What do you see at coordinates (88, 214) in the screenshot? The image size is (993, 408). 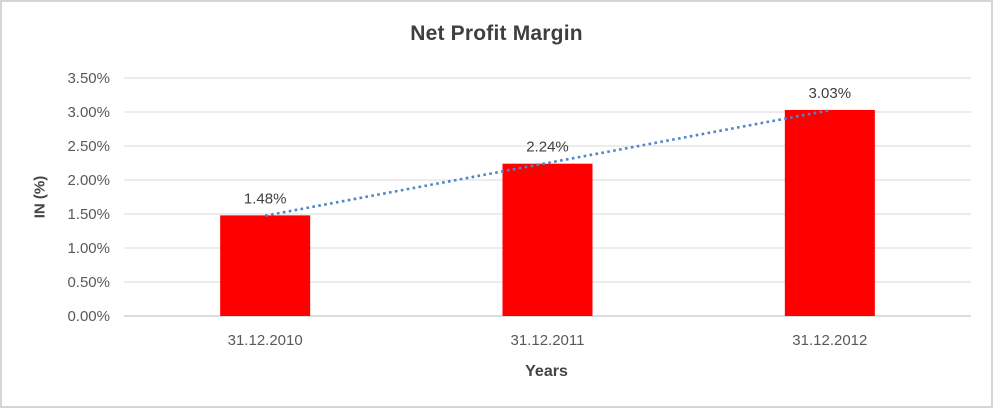 I see `y-axis-tick-label: 1.50%` at bounding box center [88, 214].